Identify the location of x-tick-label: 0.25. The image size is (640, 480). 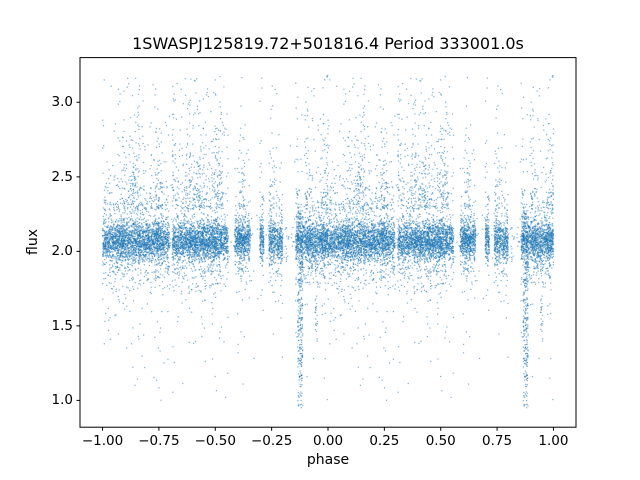
(384, 441).